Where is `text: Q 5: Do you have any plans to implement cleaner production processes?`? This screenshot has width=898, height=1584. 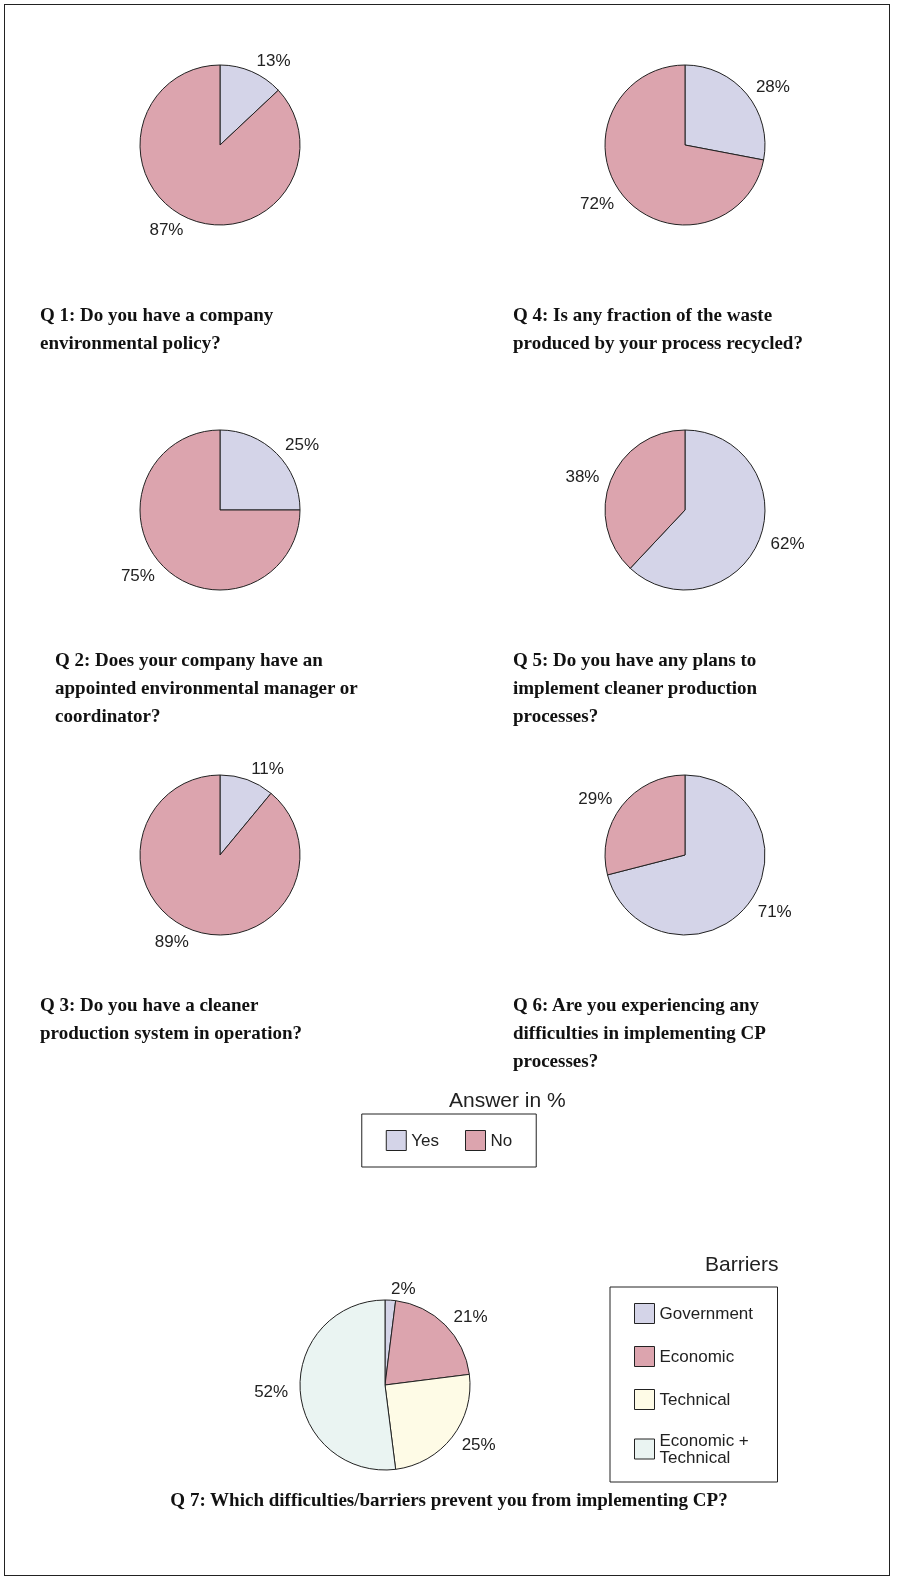 text: Q 5: Do you have any plans to implement cleaner production processes? is located at coordinates (637, 687).